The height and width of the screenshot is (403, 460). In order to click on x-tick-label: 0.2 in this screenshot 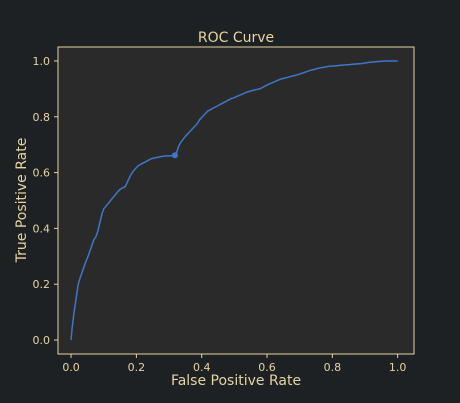, I will do `click(137, 367)`.